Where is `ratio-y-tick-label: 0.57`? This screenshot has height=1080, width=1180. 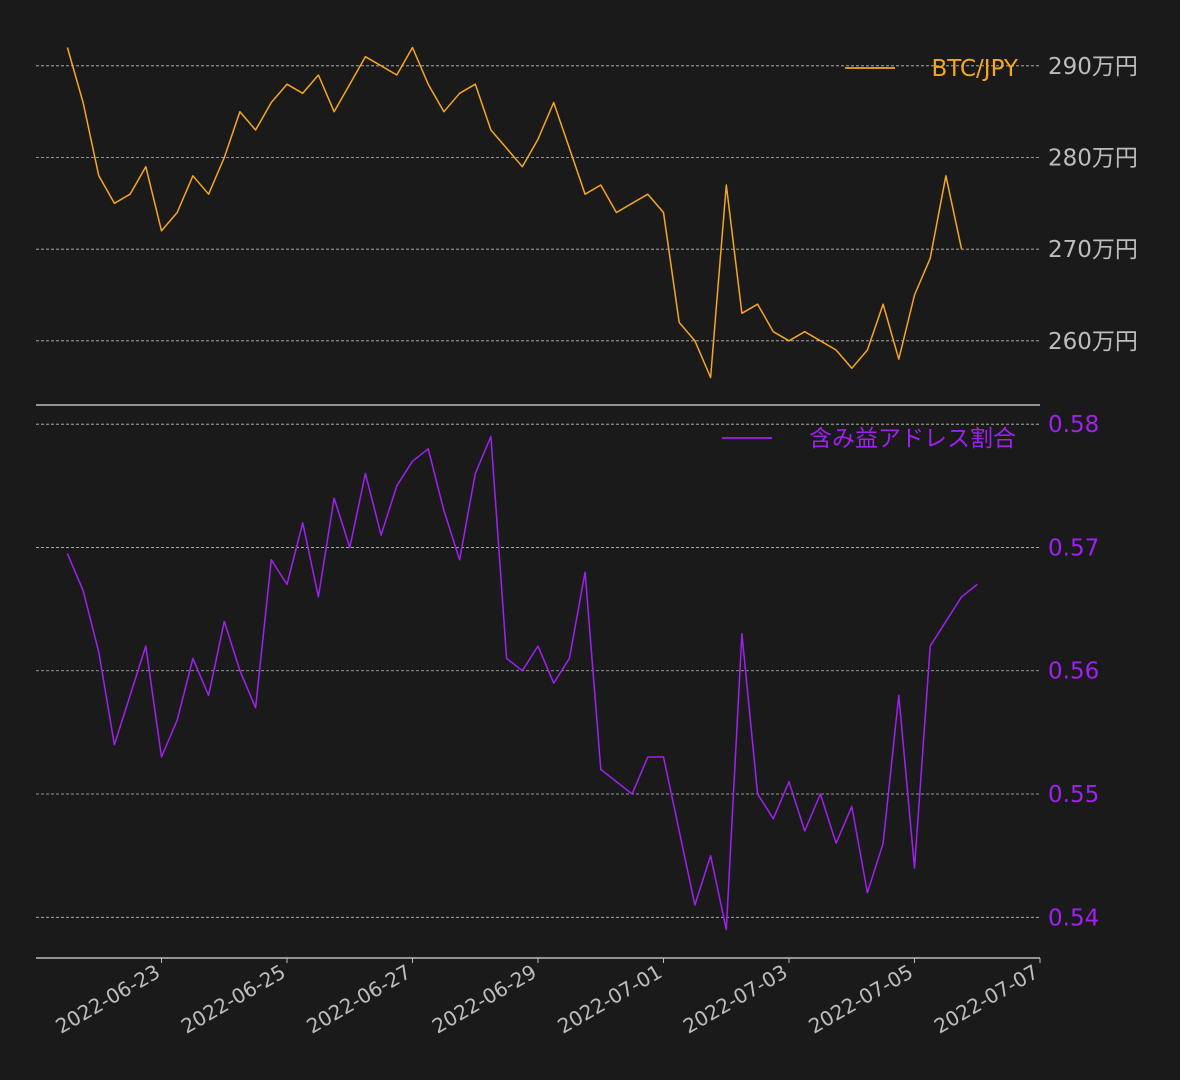 ratio-y-tick-label: 0.57 is located at coordinates (1073, 548).